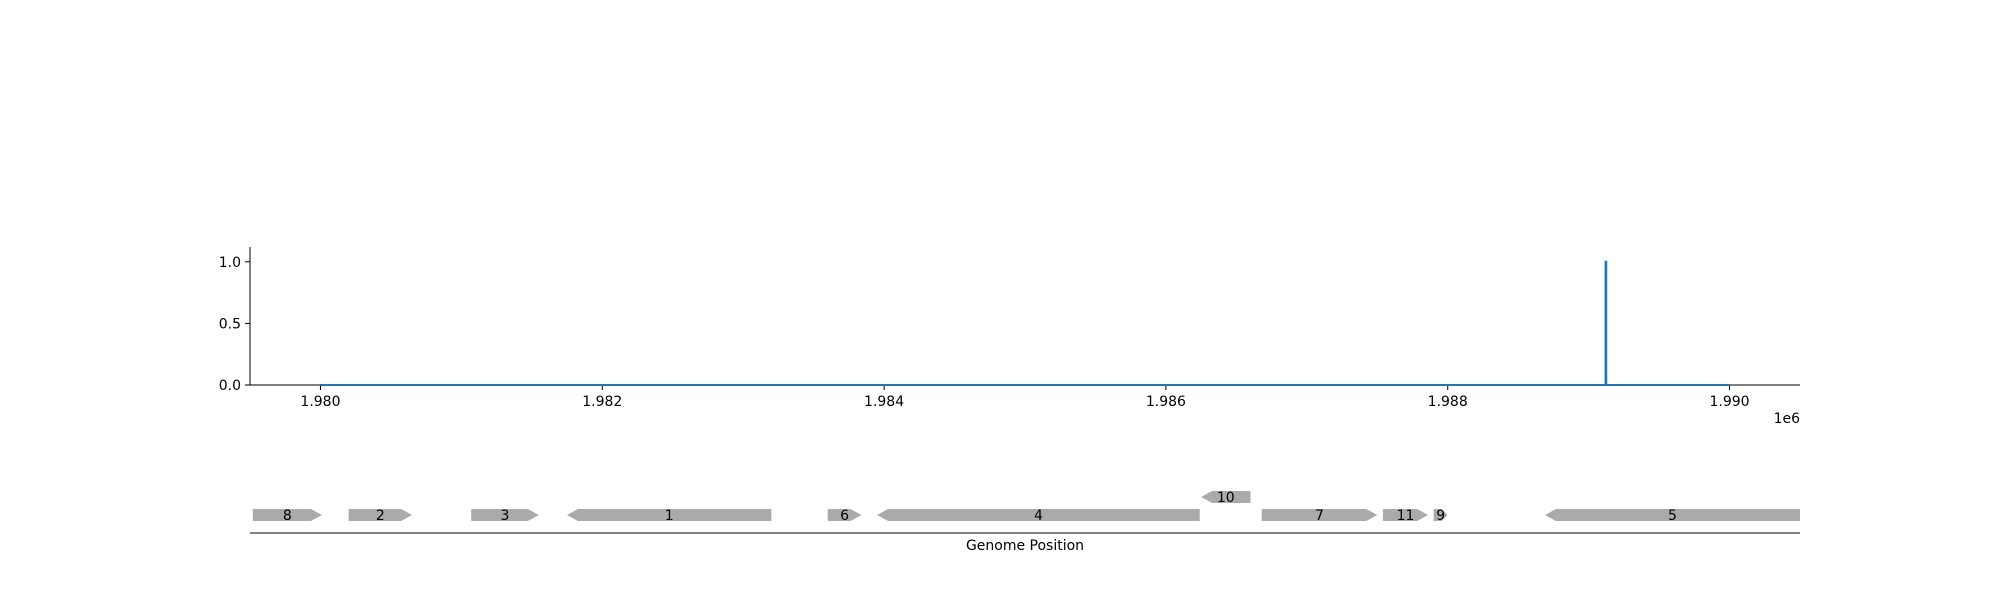 The image size is (2000, 600). What do you see at coordinates (1025, 546) in the screenshot?
I see `gene-track-xlabel: Genome Position` at bounding box center [1025, 546].